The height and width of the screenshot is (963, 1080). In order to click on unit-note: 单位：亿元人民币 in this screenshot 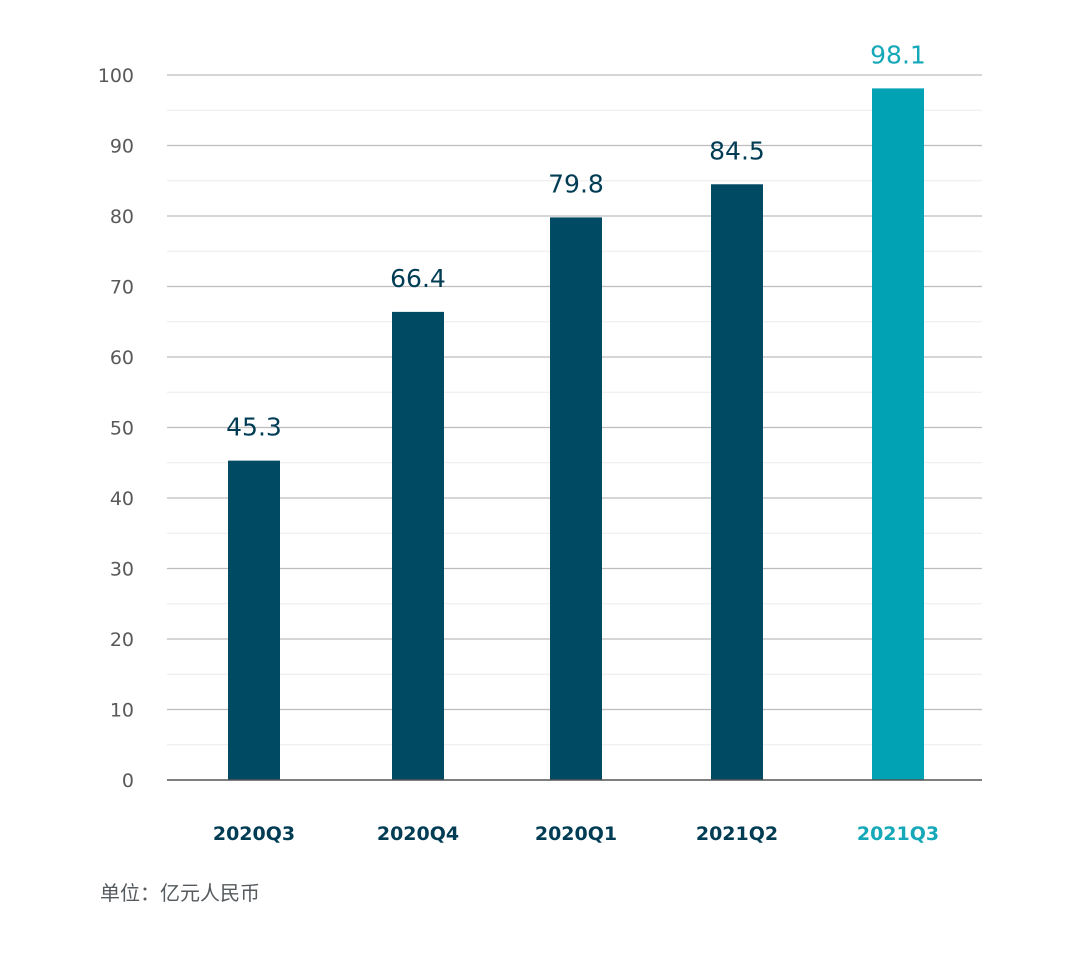, I will do `click(180, 893)`.